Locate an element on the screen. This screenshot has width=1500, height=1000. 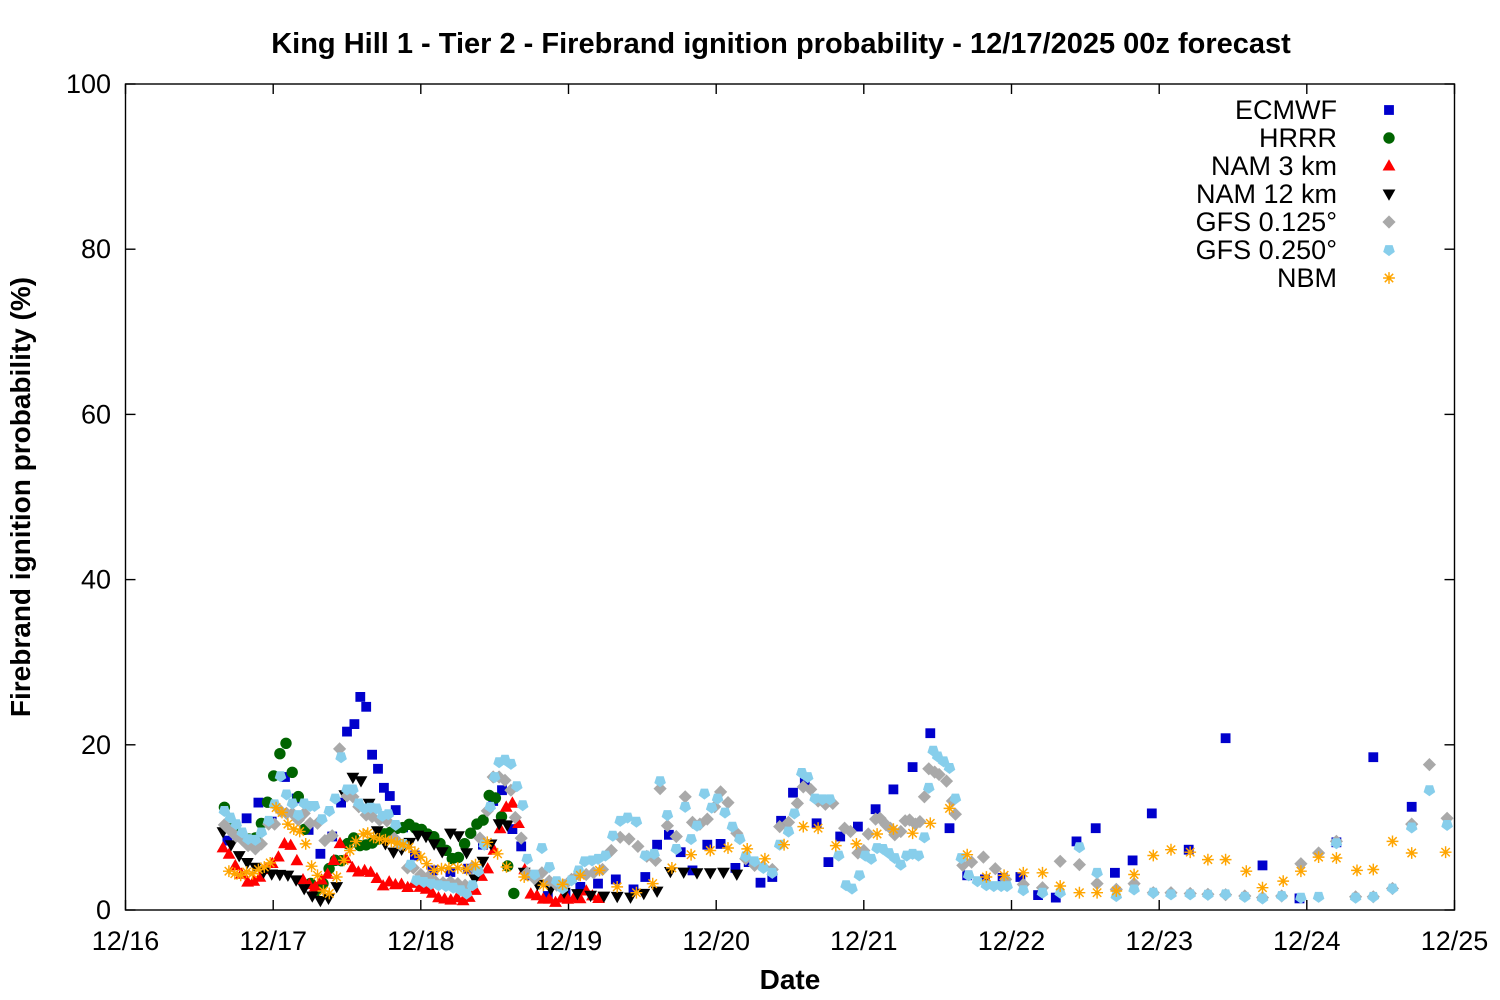
svg-text: ECMWF is located at coordinates (1286, 110).